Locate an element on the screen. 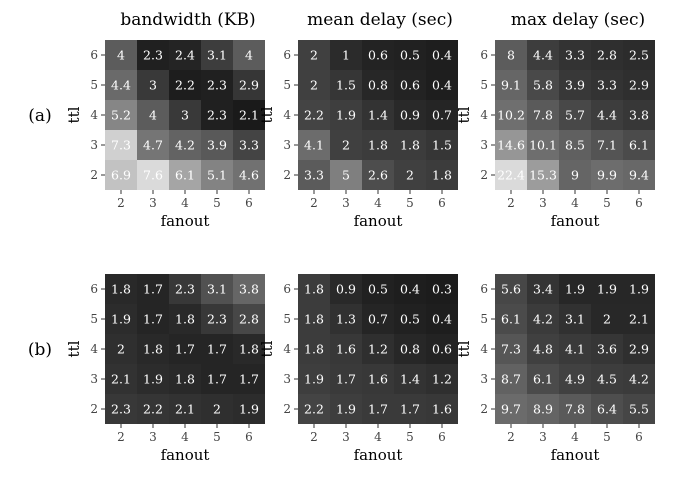 This screenshot has height=477, width=686. x-tick-label: 6 is located at coordinates (639, 203).